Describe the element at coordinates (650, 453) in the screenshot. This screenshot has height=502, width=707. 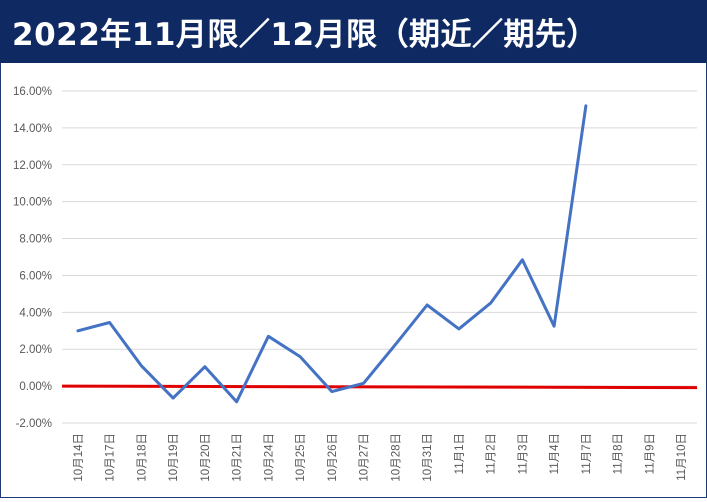
I see `x-tick-label: 11月9日` at that location.